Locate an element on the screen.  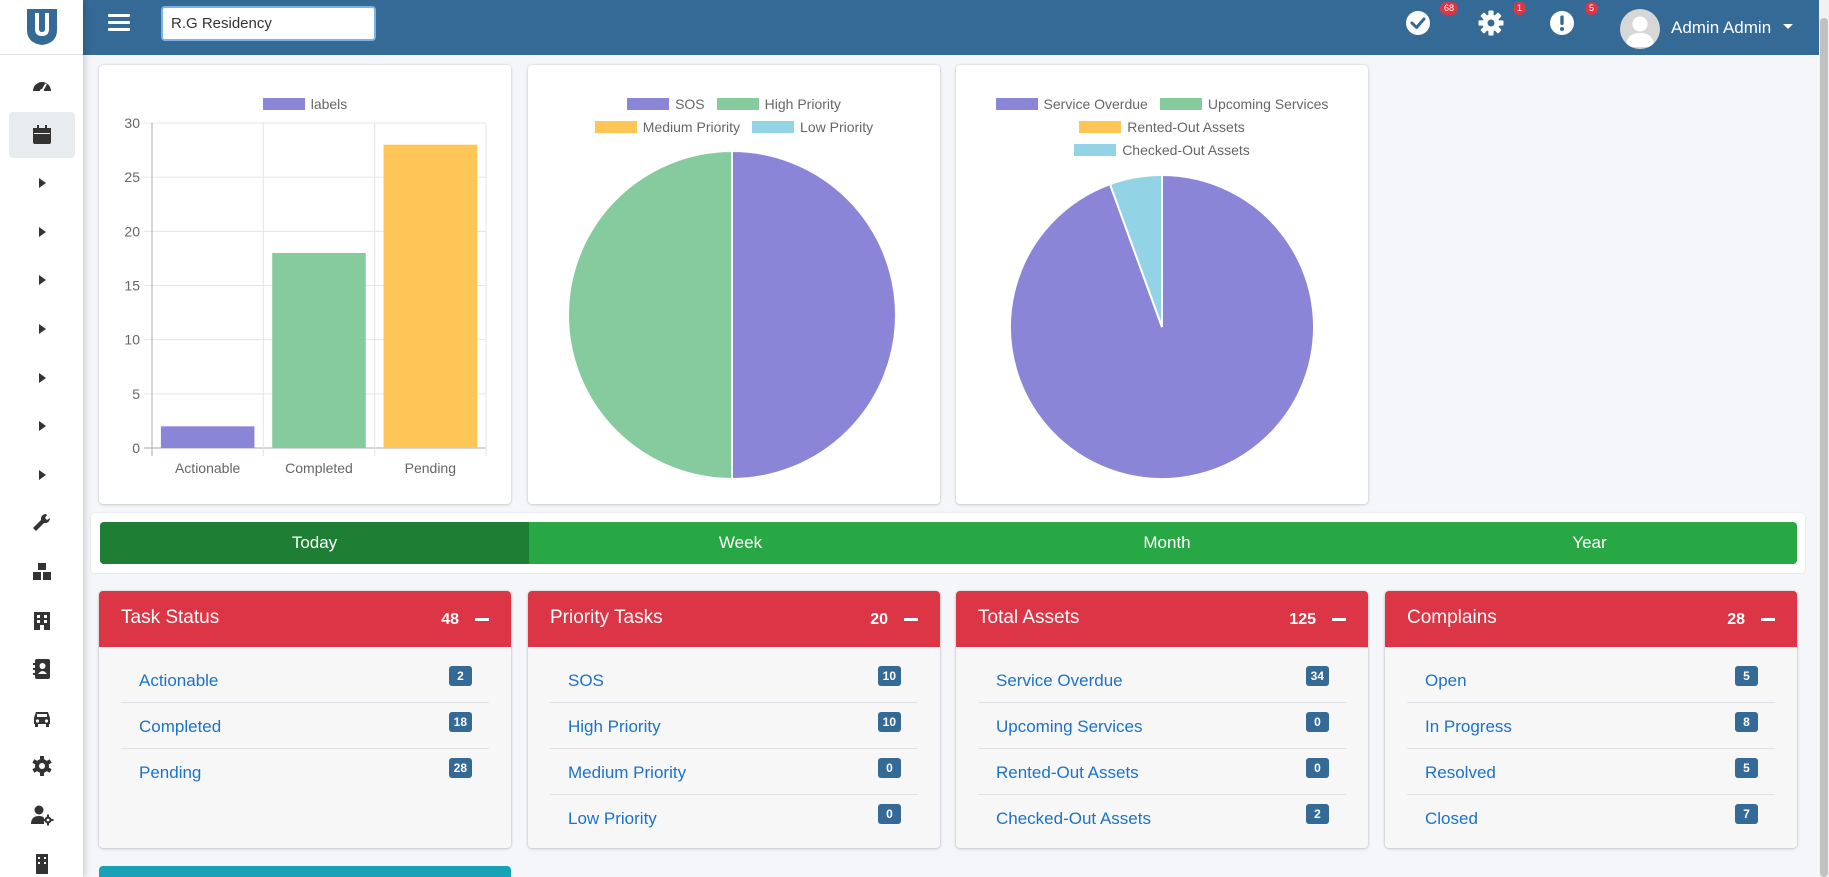
user-cog-icon is located at coordinates (41, 815).